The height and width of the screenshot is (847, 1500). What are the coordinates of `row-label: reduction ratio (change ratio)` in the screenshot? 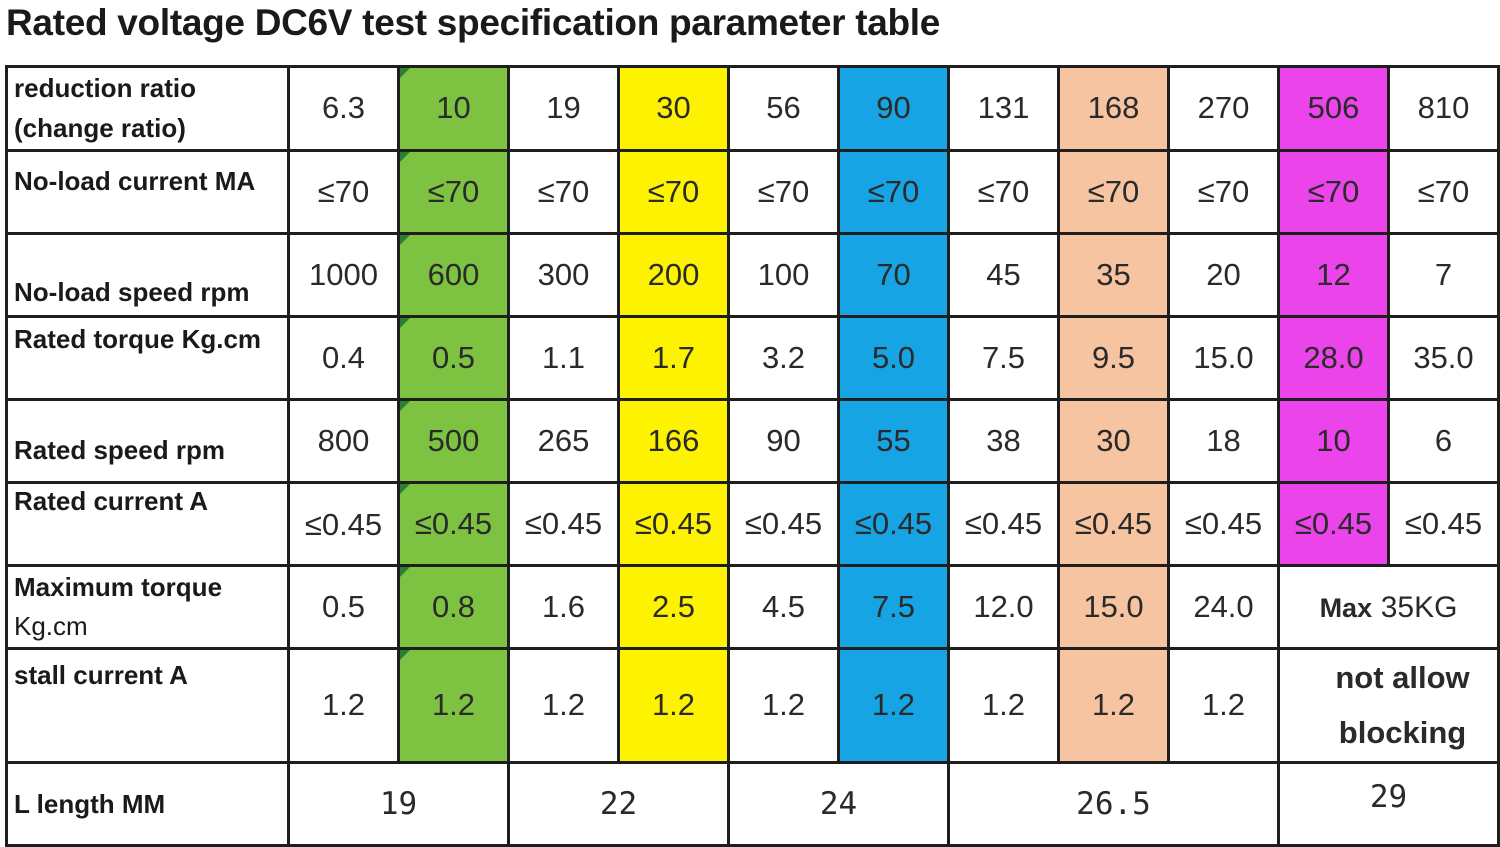 It's located at (147, 108).